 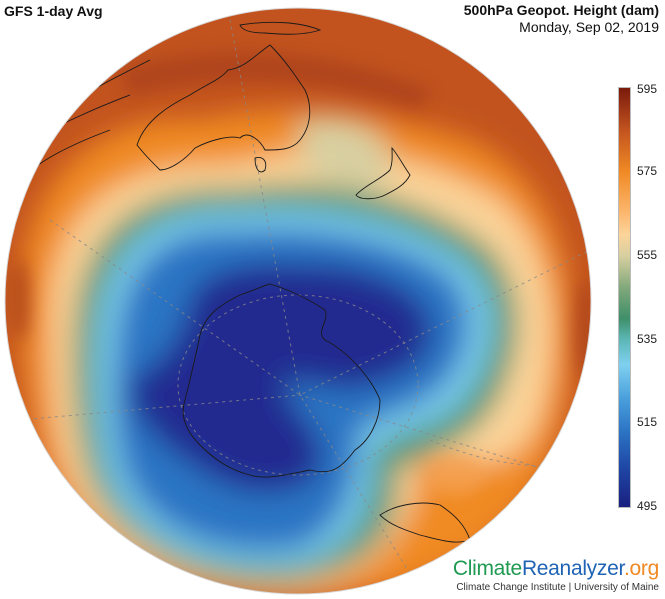 What do you see at coordinates (280, 28) in the screenshot?
I see `new-guinea-coast` at bounding box center [280, 28].